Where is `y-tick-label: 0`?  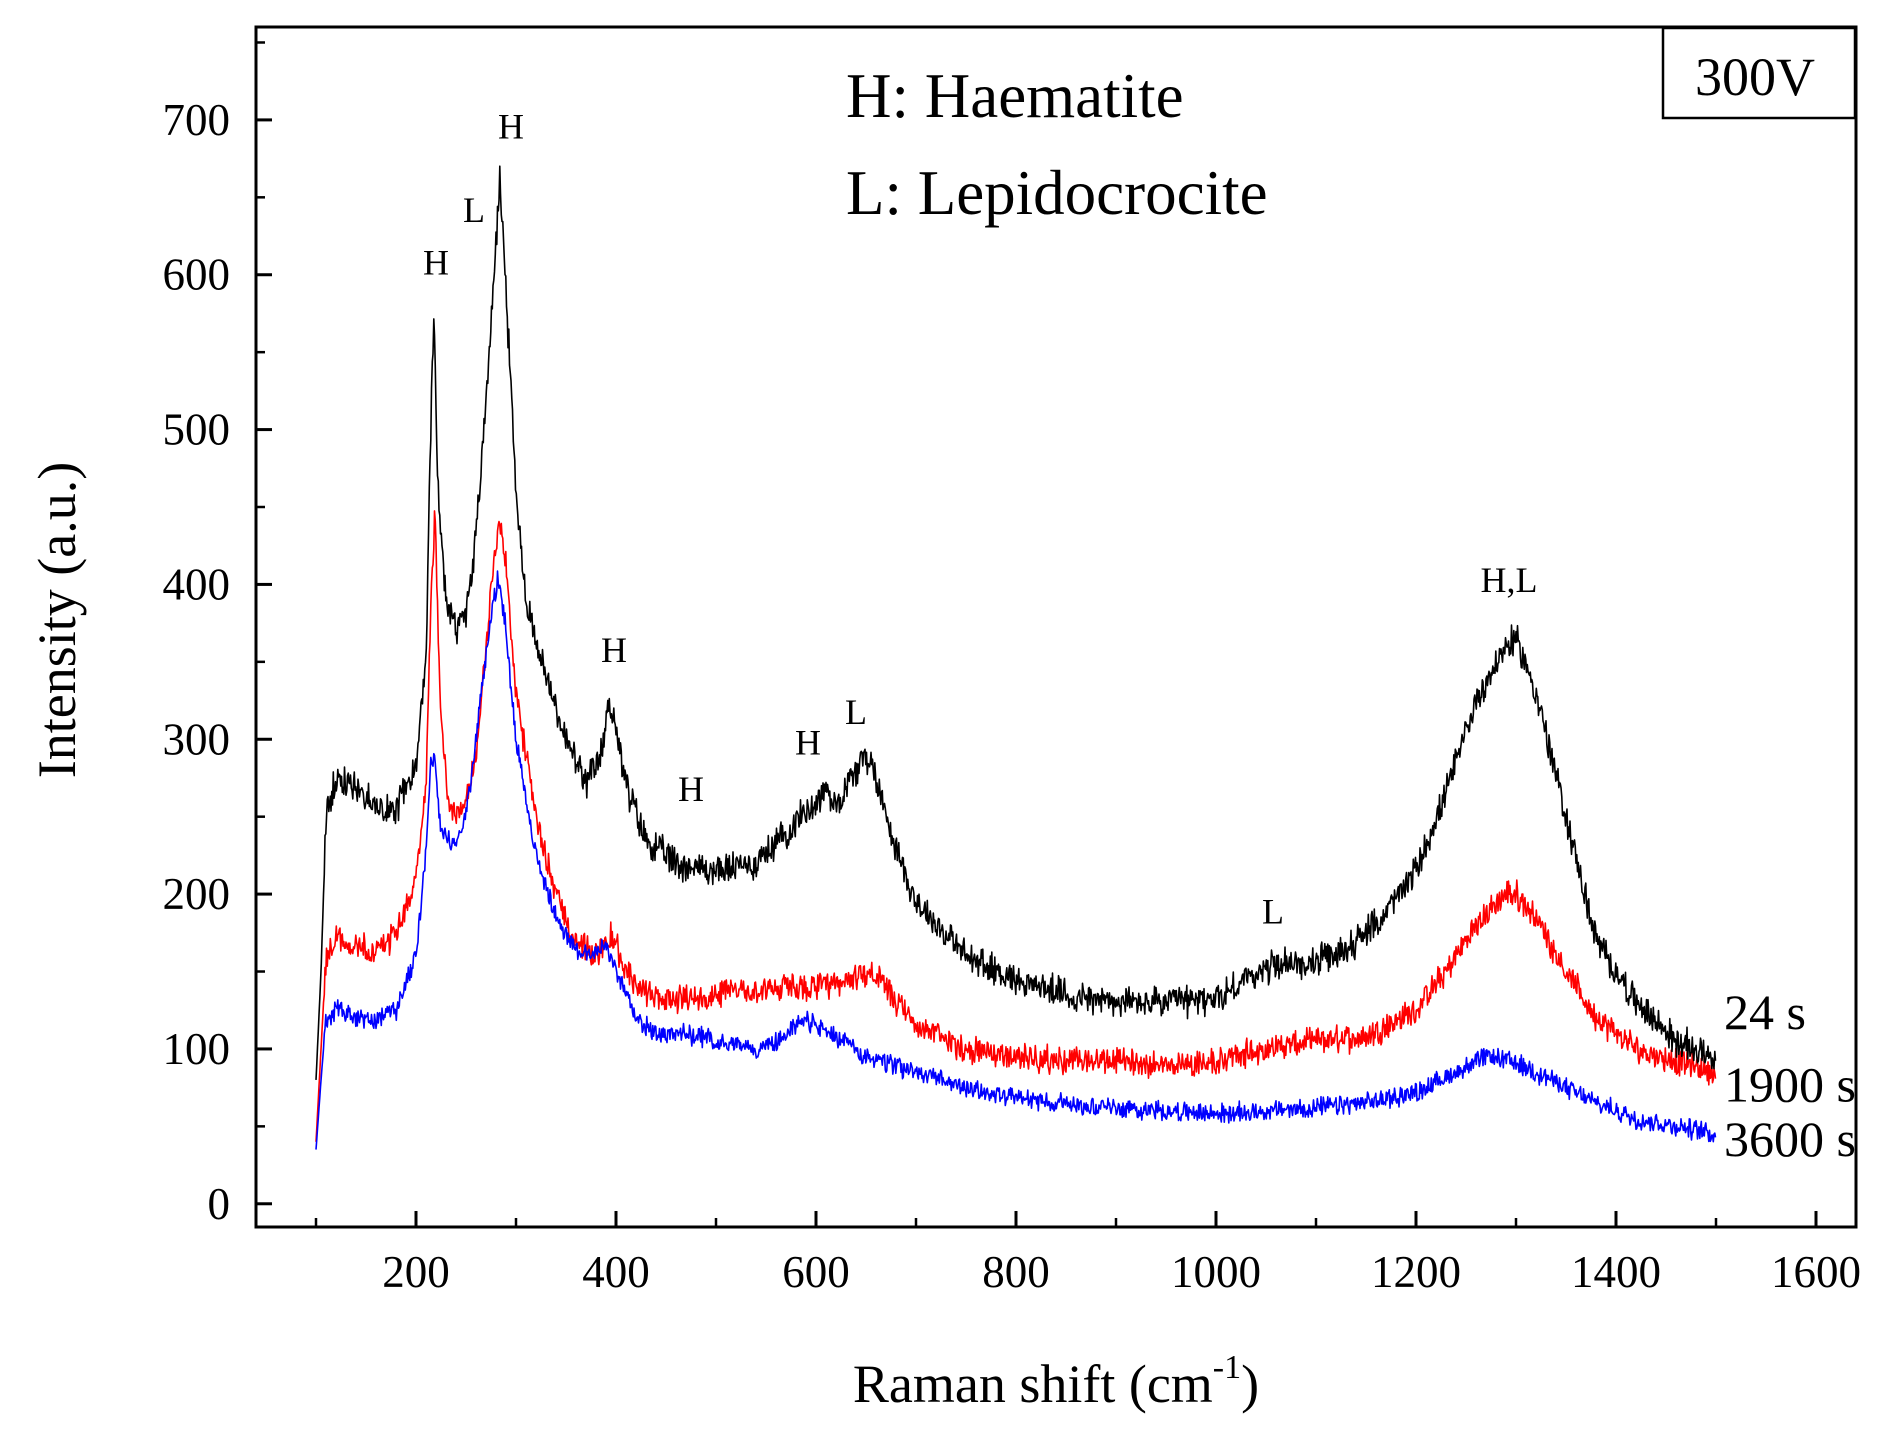
y-tick-label: 0 is located at coordinates (219, 1204).